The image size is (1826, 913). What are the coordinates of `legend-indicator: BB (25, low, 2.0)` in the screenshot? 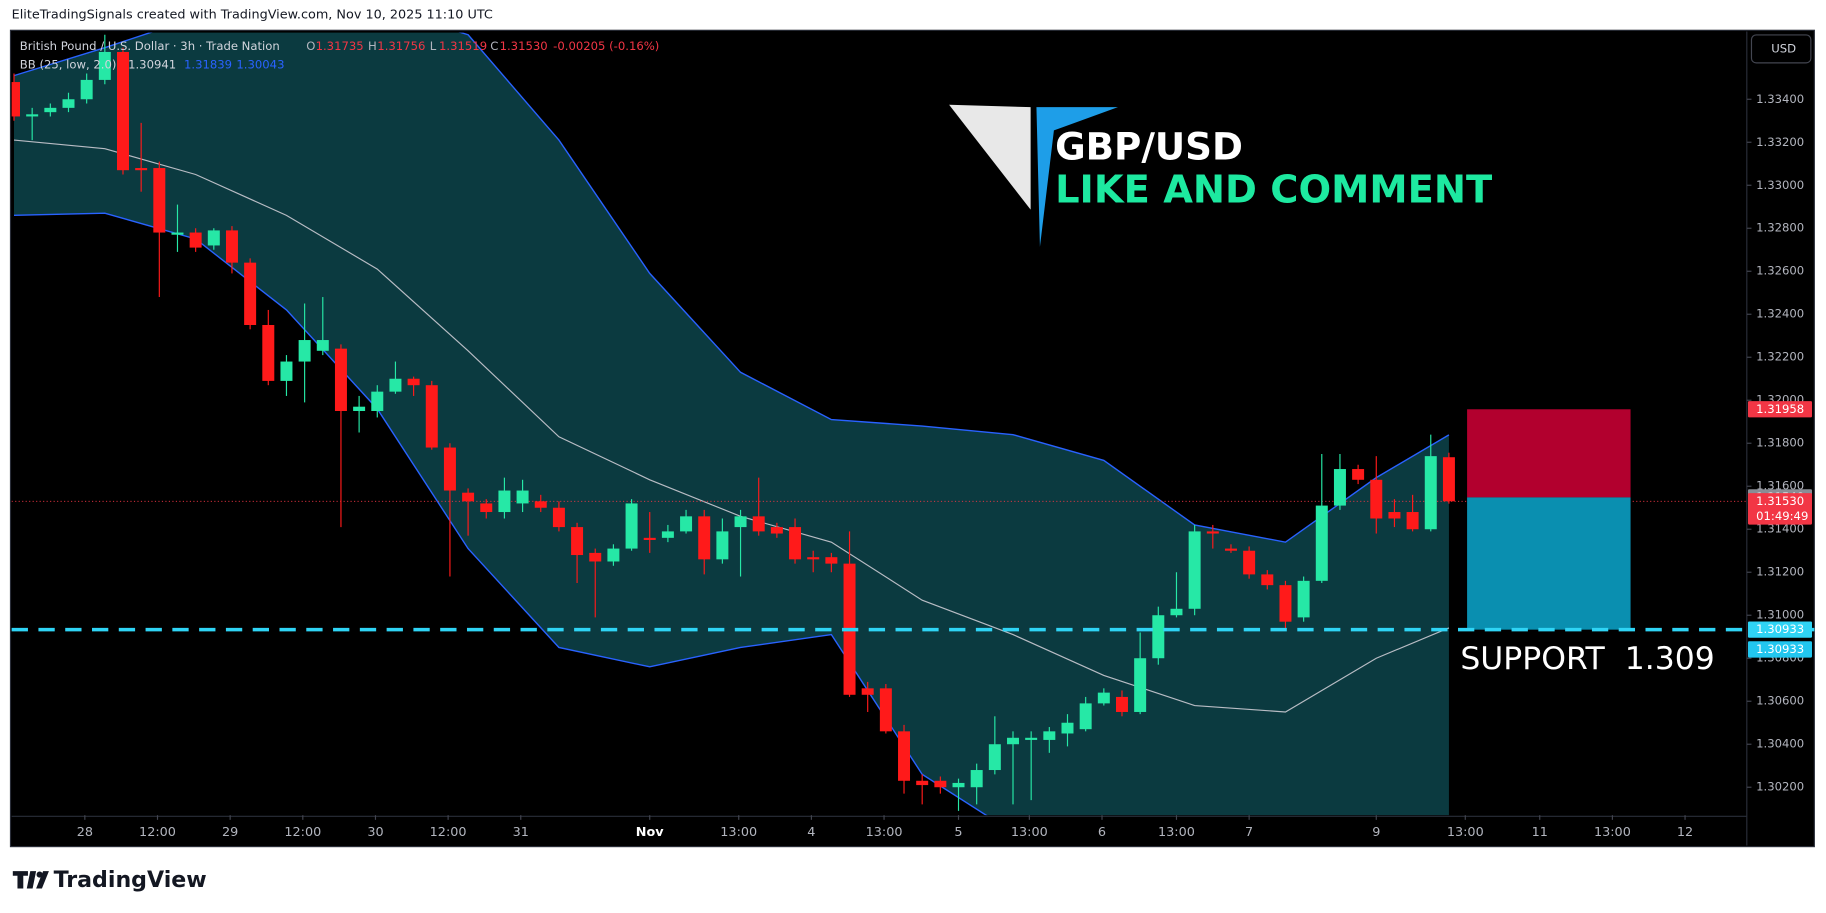 It's located at (68, 65).